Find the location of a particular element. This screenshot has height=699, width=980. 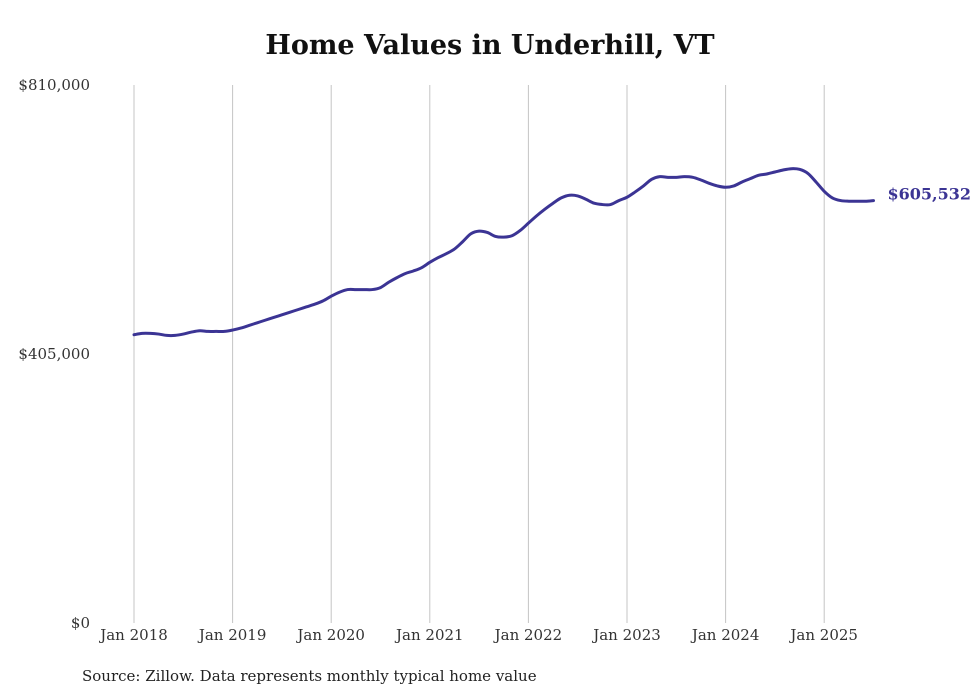

y-tick-label: $810,000 is located at coordinates (54, 85).